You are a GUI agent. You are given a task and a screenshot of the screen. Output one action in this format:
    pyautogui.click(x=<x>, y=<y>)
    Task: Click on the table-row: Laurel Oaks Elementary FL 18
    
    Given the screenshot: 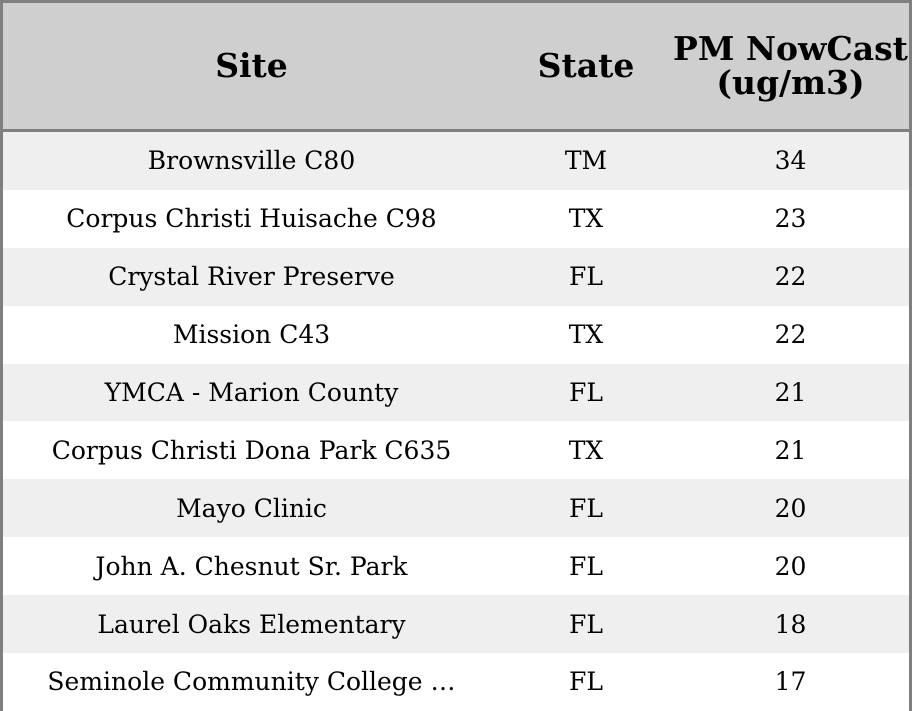 What is the action you would take?
    pyautogui.click(x=456, y=624)
    